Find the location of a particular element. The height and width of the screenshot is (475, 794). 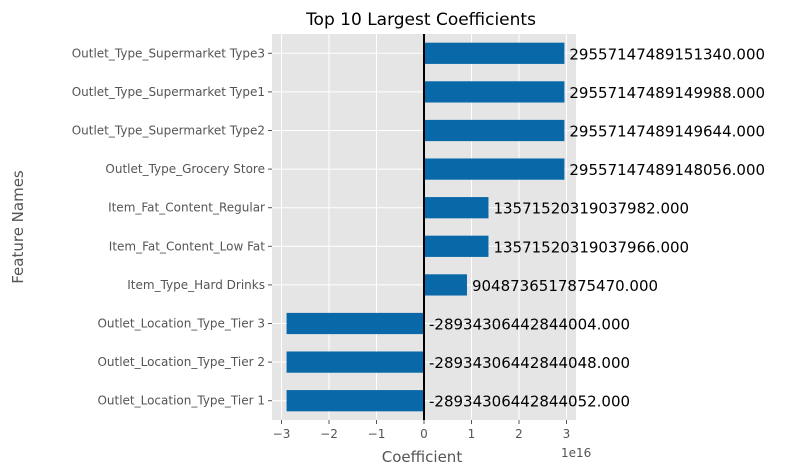

y-tick-label: Outlet_Location_Type_Tier 2 is located at coordinates (181, 362).